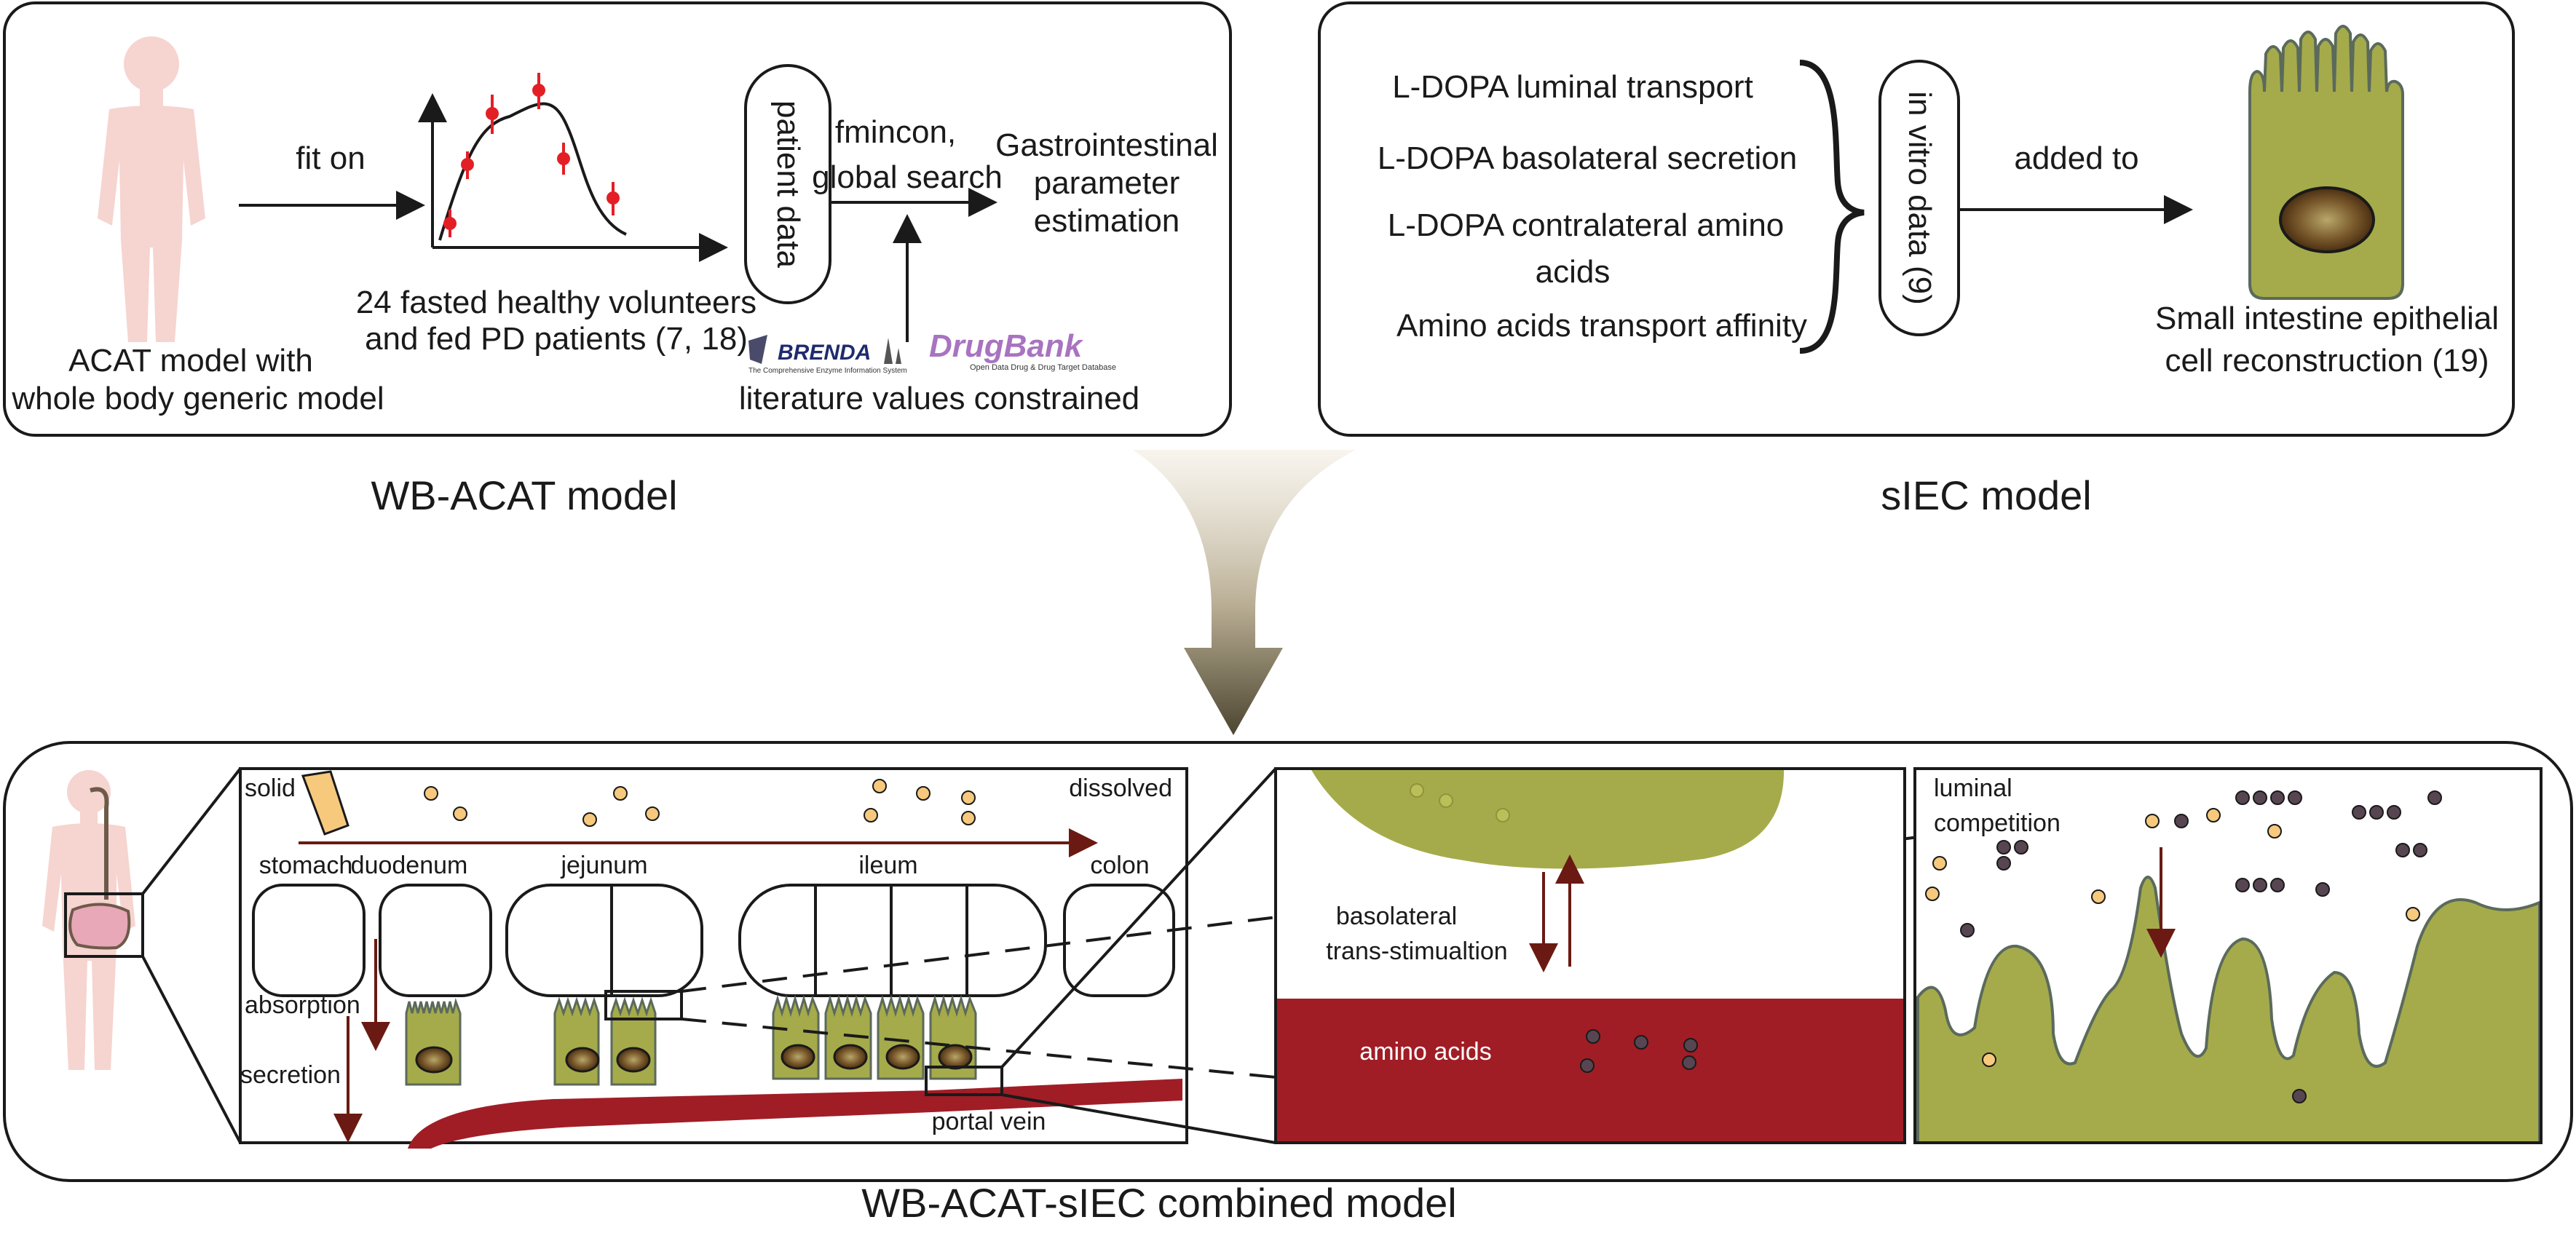  Describe the element at coordinates (2327, 219) in the screenshot. I see `nucleus-icon` at that location.